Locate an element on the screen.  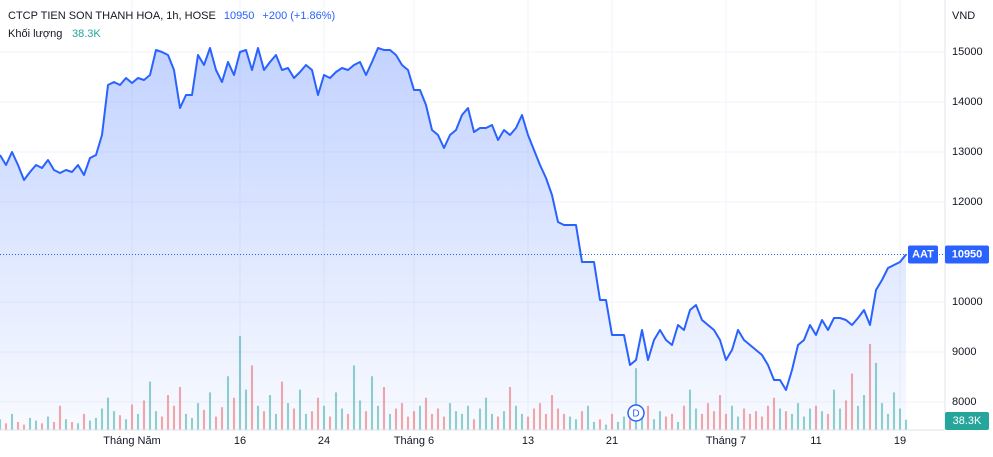
y-tick-label: 15000 is located at coordinates (967, 52).